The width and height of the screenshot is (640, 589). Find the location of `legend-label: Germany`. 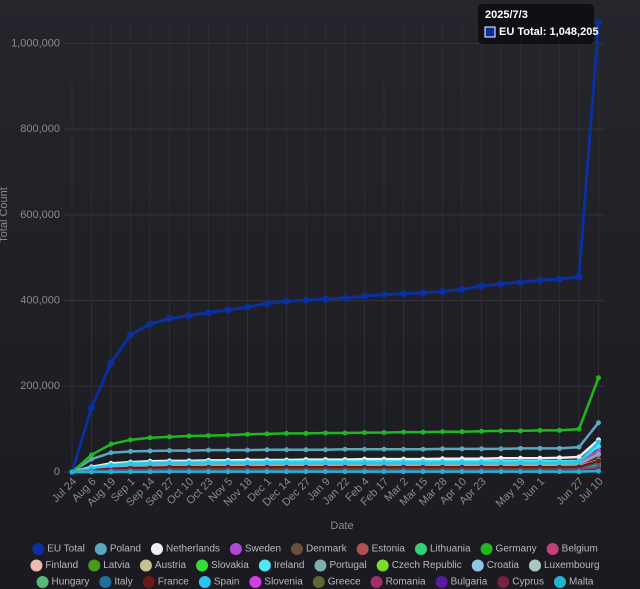

legend-label: Germany is located at coordinates (516, 549).